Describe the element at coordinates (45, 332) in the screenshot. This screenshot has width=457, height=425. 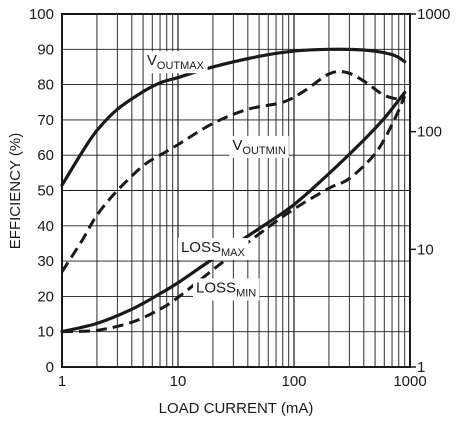
I see `y-tick-label: 10` at that location.